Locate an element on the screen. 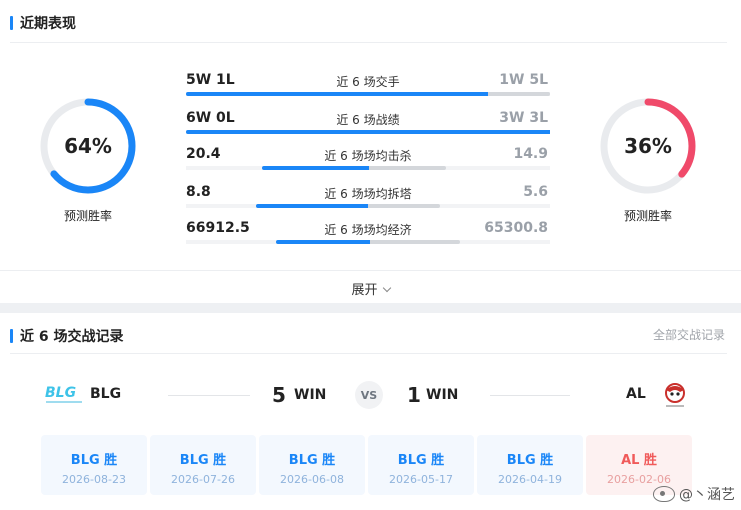 This screenshot has width=741, height=510. stat-row: 8.8 近 6 场场均拆塔 5.6 is located at coordinates (368, 199).